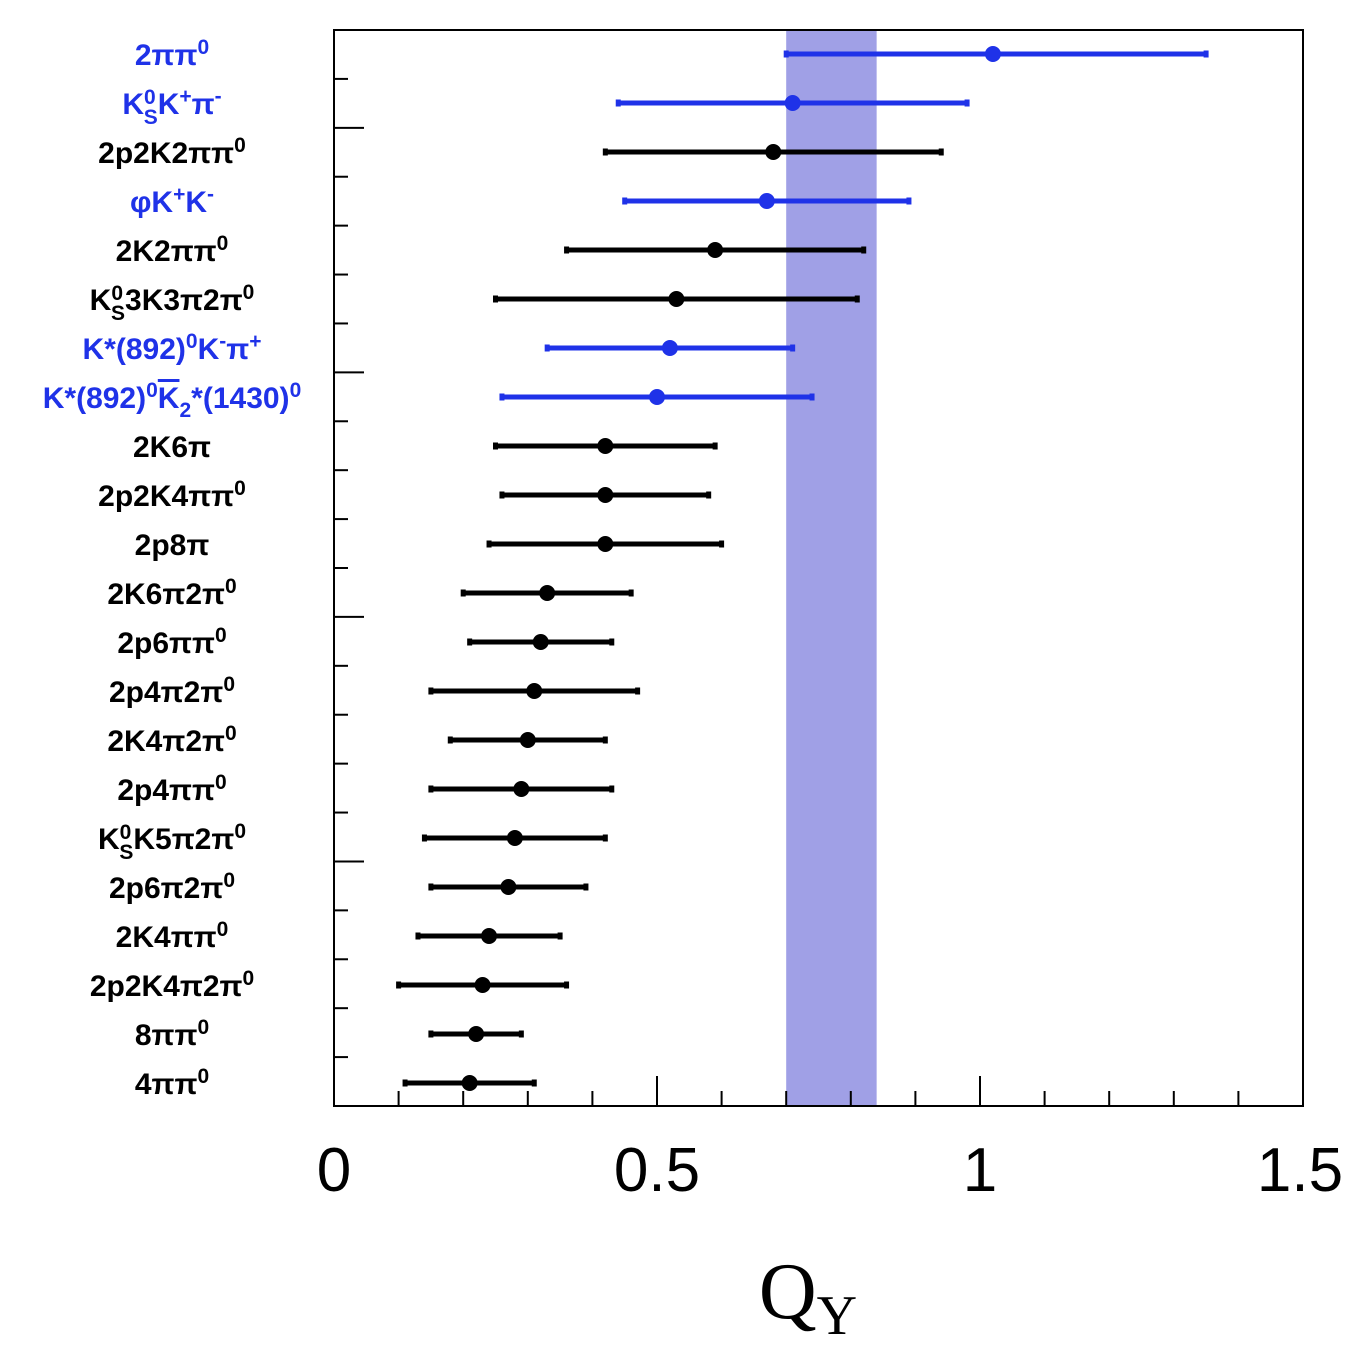  Describe the element at coordinates (172, 1083) in the screenshot. I see `category-label-21: 4ππ0` at that location.